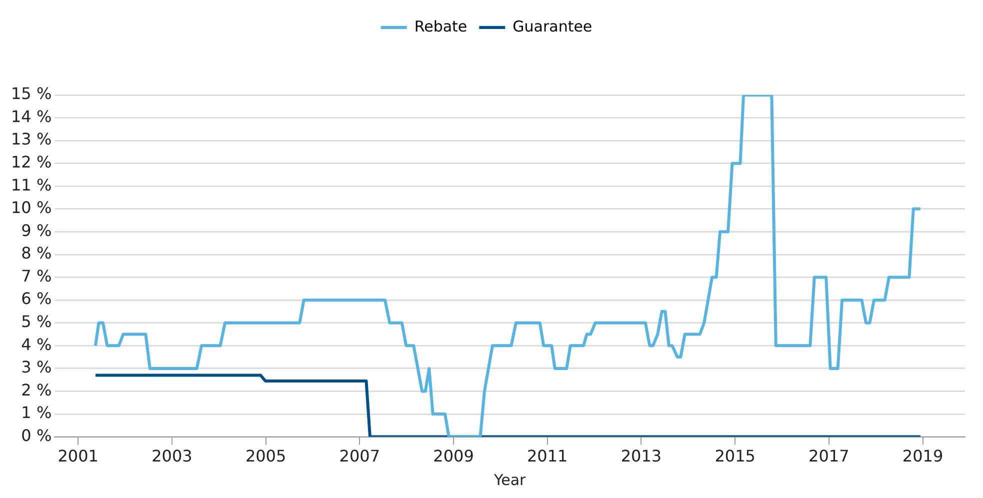  What do you see at coordinates (36, 367) in the screenshot?
I see `y-tick-label: 3 %` at bounding box center [36, 367].